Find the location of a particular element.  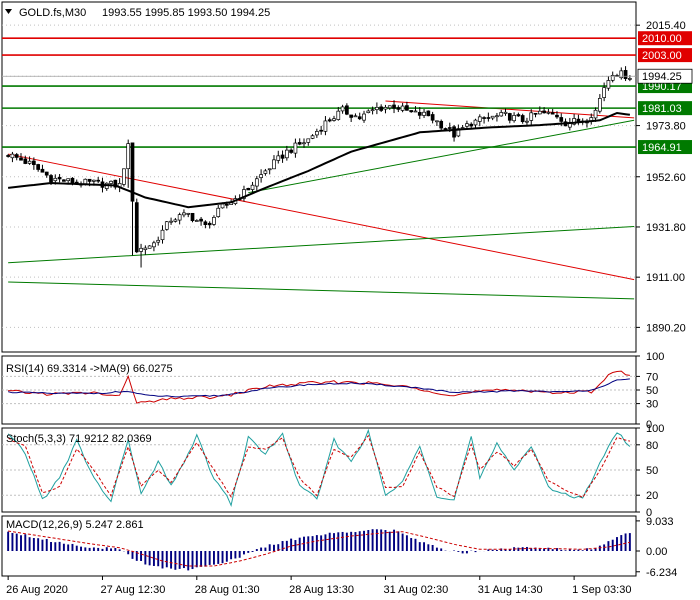

moving-average-path is located at coordinates (319, 160).